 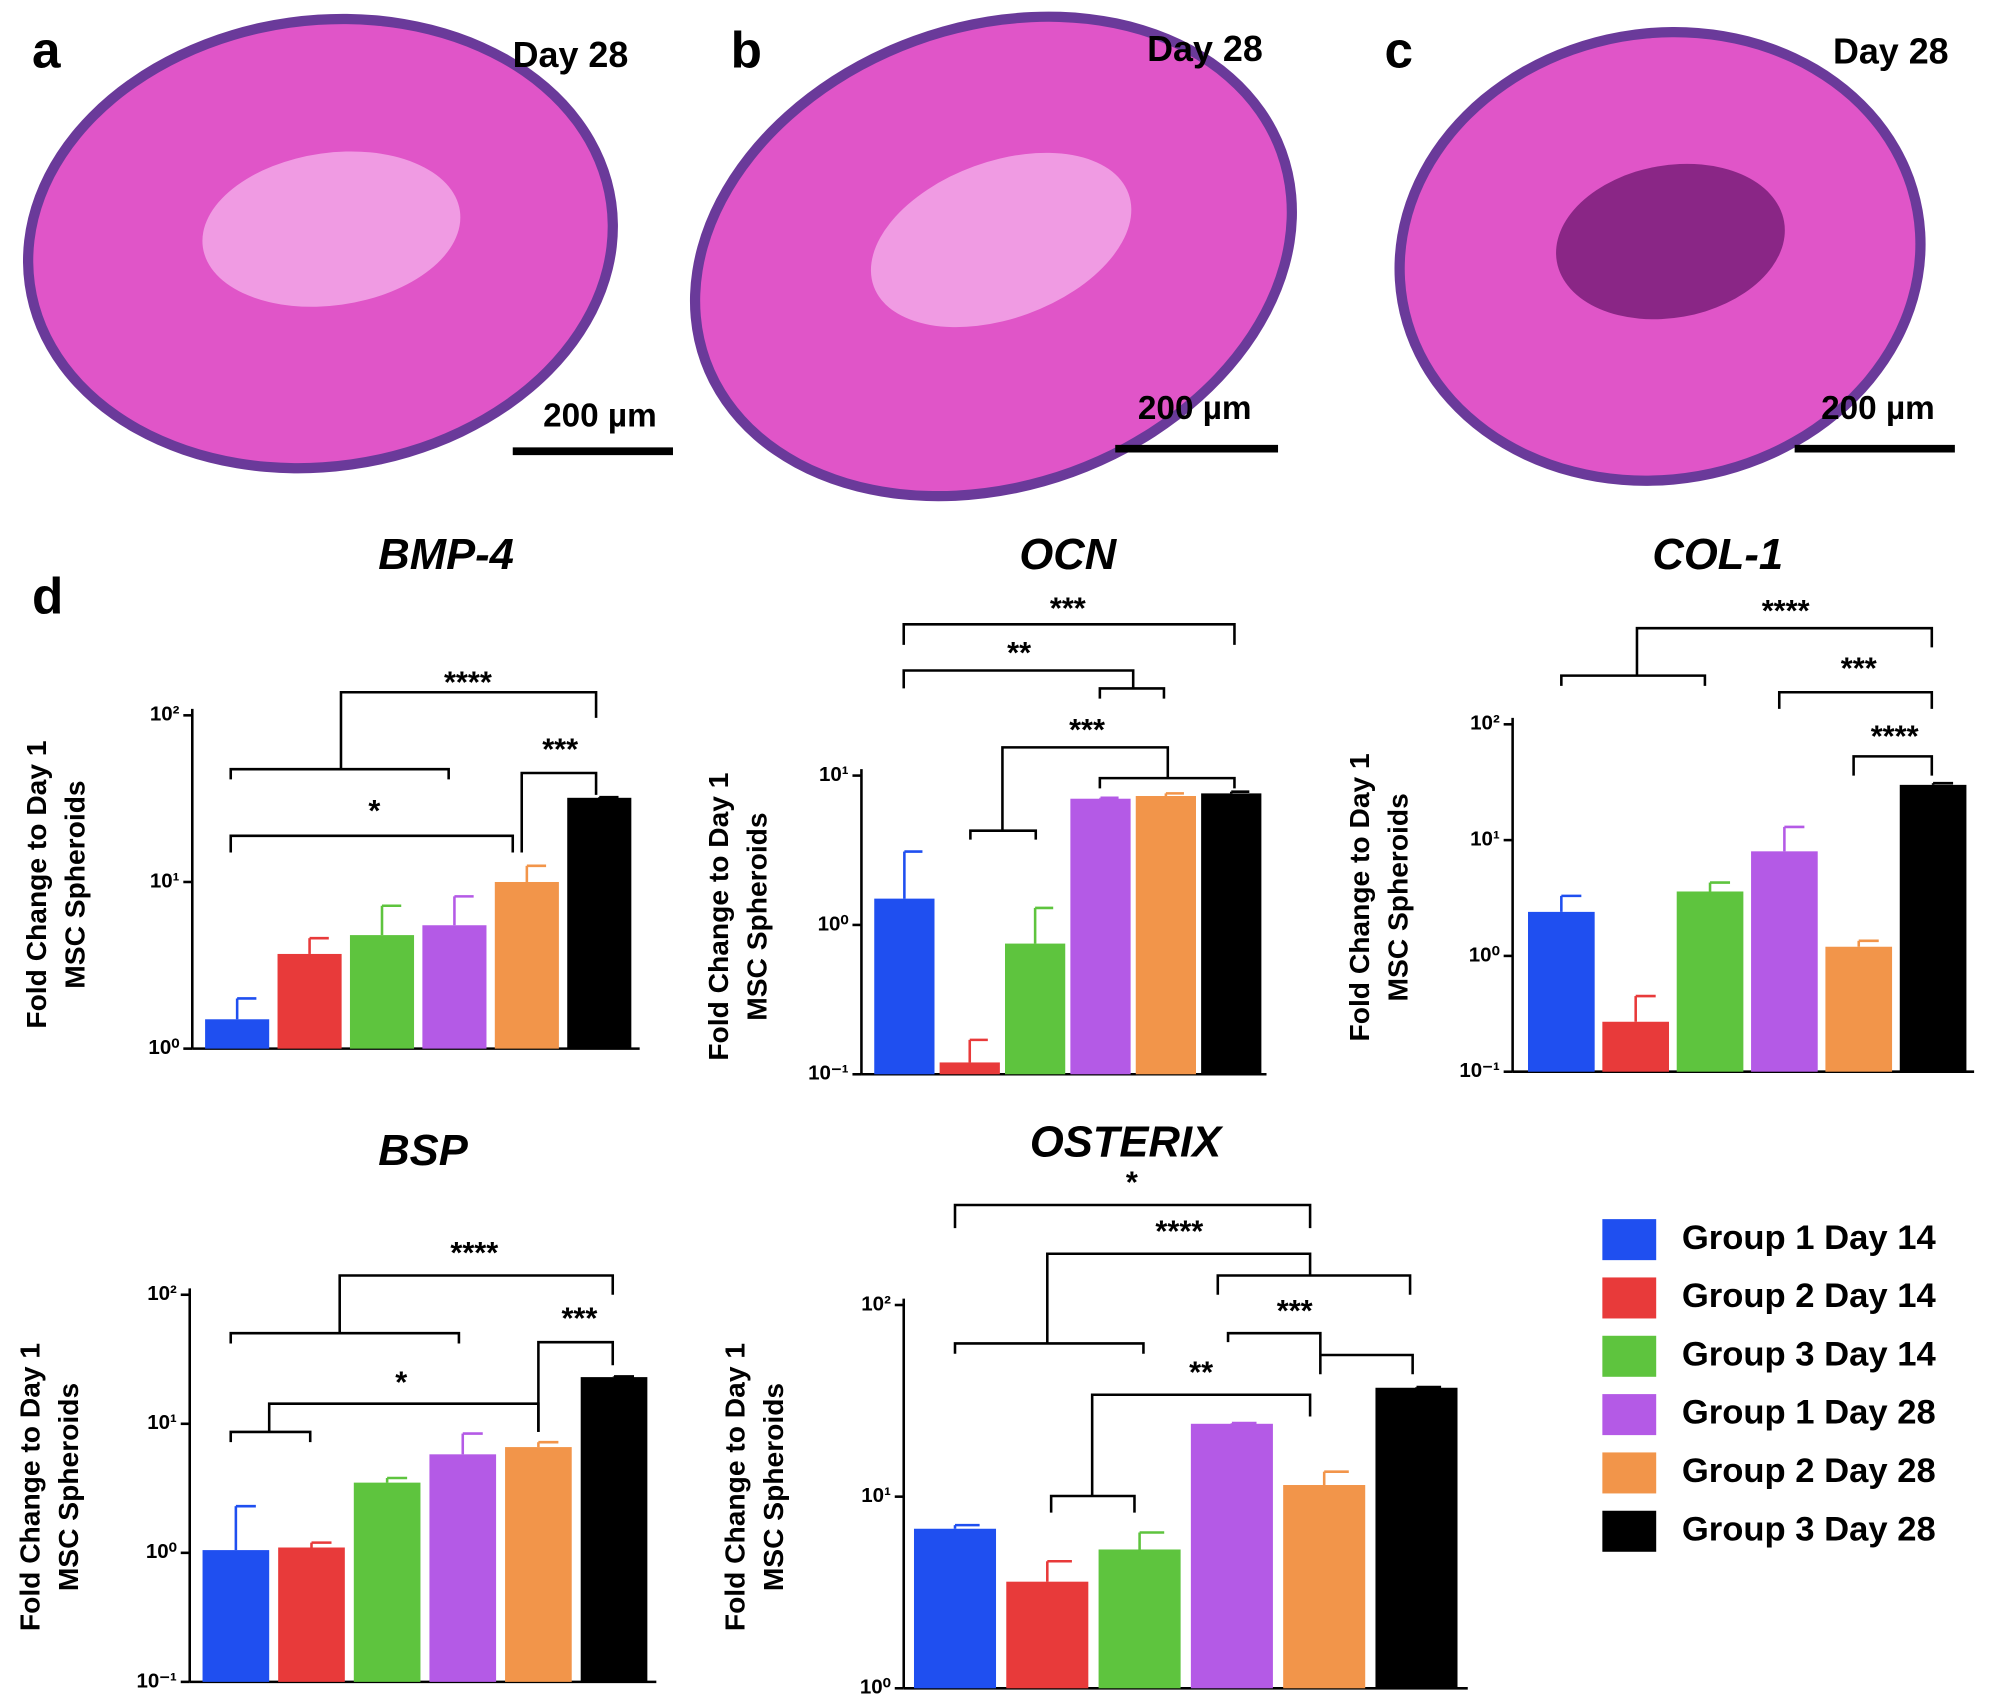 I want to click on chart-title: BMP-4, so click(x=446, y=555).